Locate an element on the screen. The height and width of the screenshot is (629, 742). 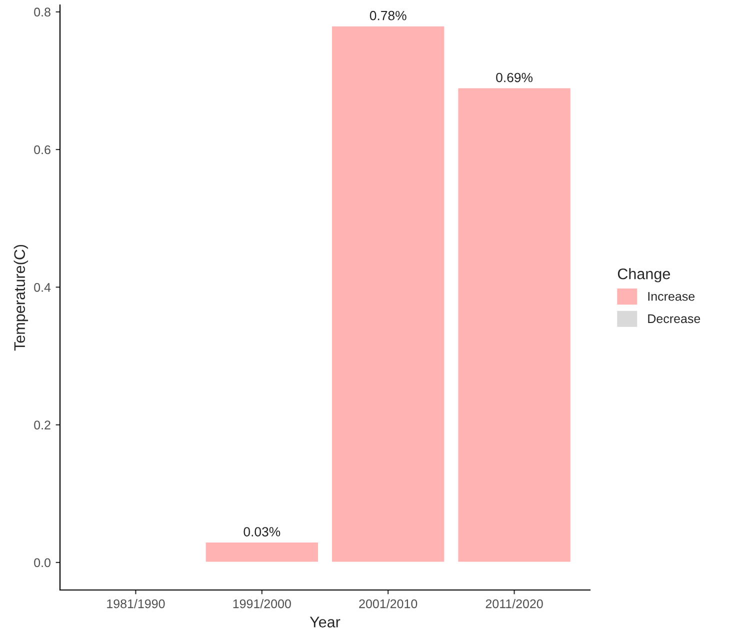
y-tick-label: 0.0 is located at coordinates (42, 563).